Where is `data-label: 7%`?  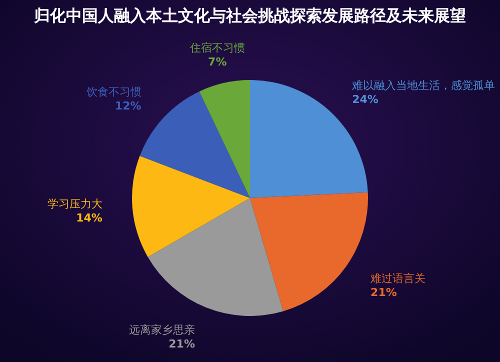
data-label: 7% is located at coordinates (217, 62).